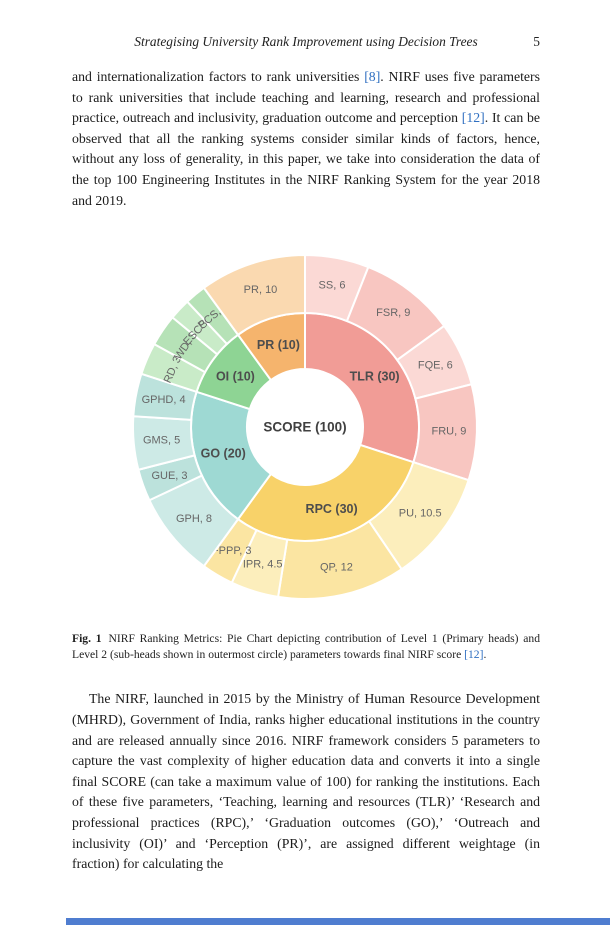  What do you see at coordinates (485, 654) in the screenshot?
I see `text-run: .` at bounding box center [485, 654].